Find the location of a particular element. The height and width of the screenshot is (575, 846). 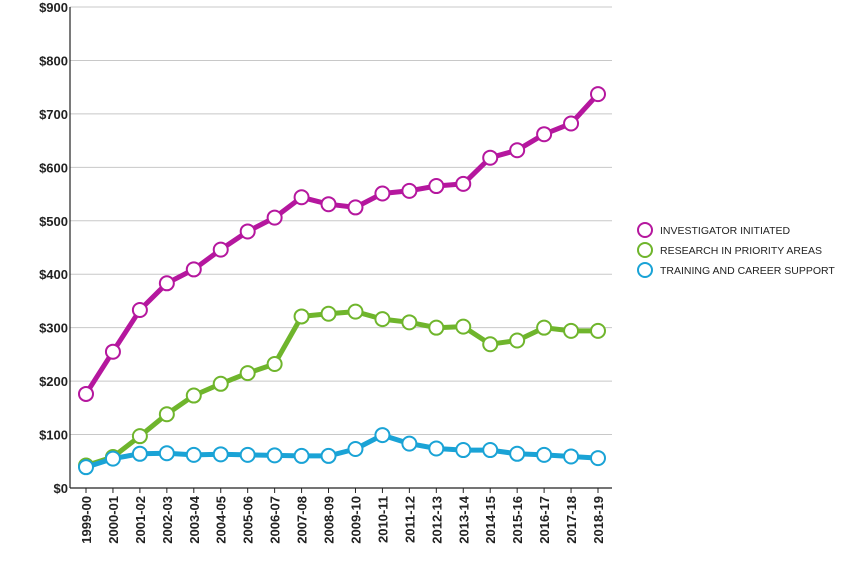

x-tick-label: 2011-12 is located at coordinates (409, 519).